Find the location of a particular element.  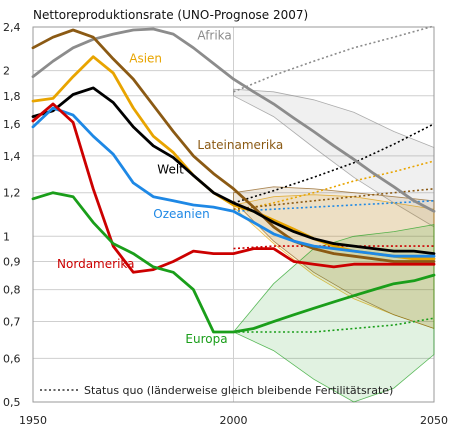

y-tick-label: 1,6 is located at coordinates (12, 124).